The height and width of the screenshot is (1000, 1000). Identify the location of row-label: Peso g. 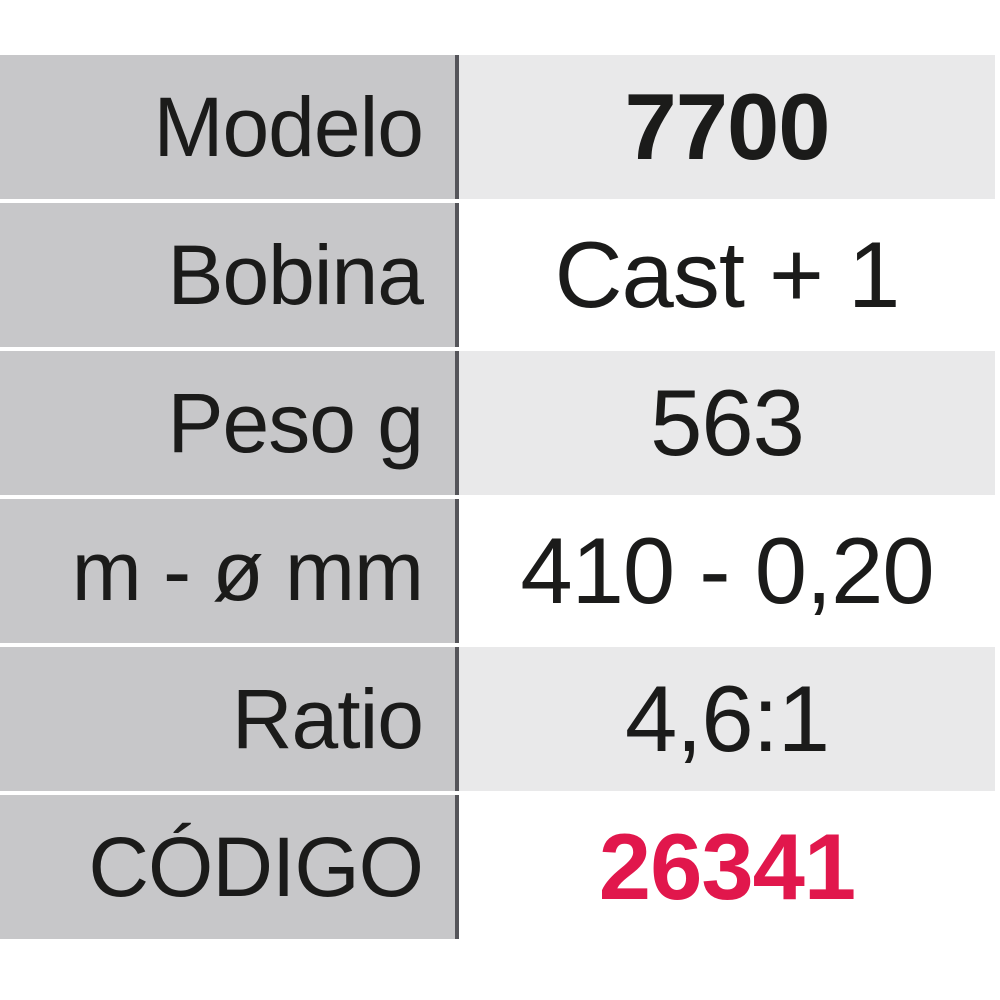
(227, 423).